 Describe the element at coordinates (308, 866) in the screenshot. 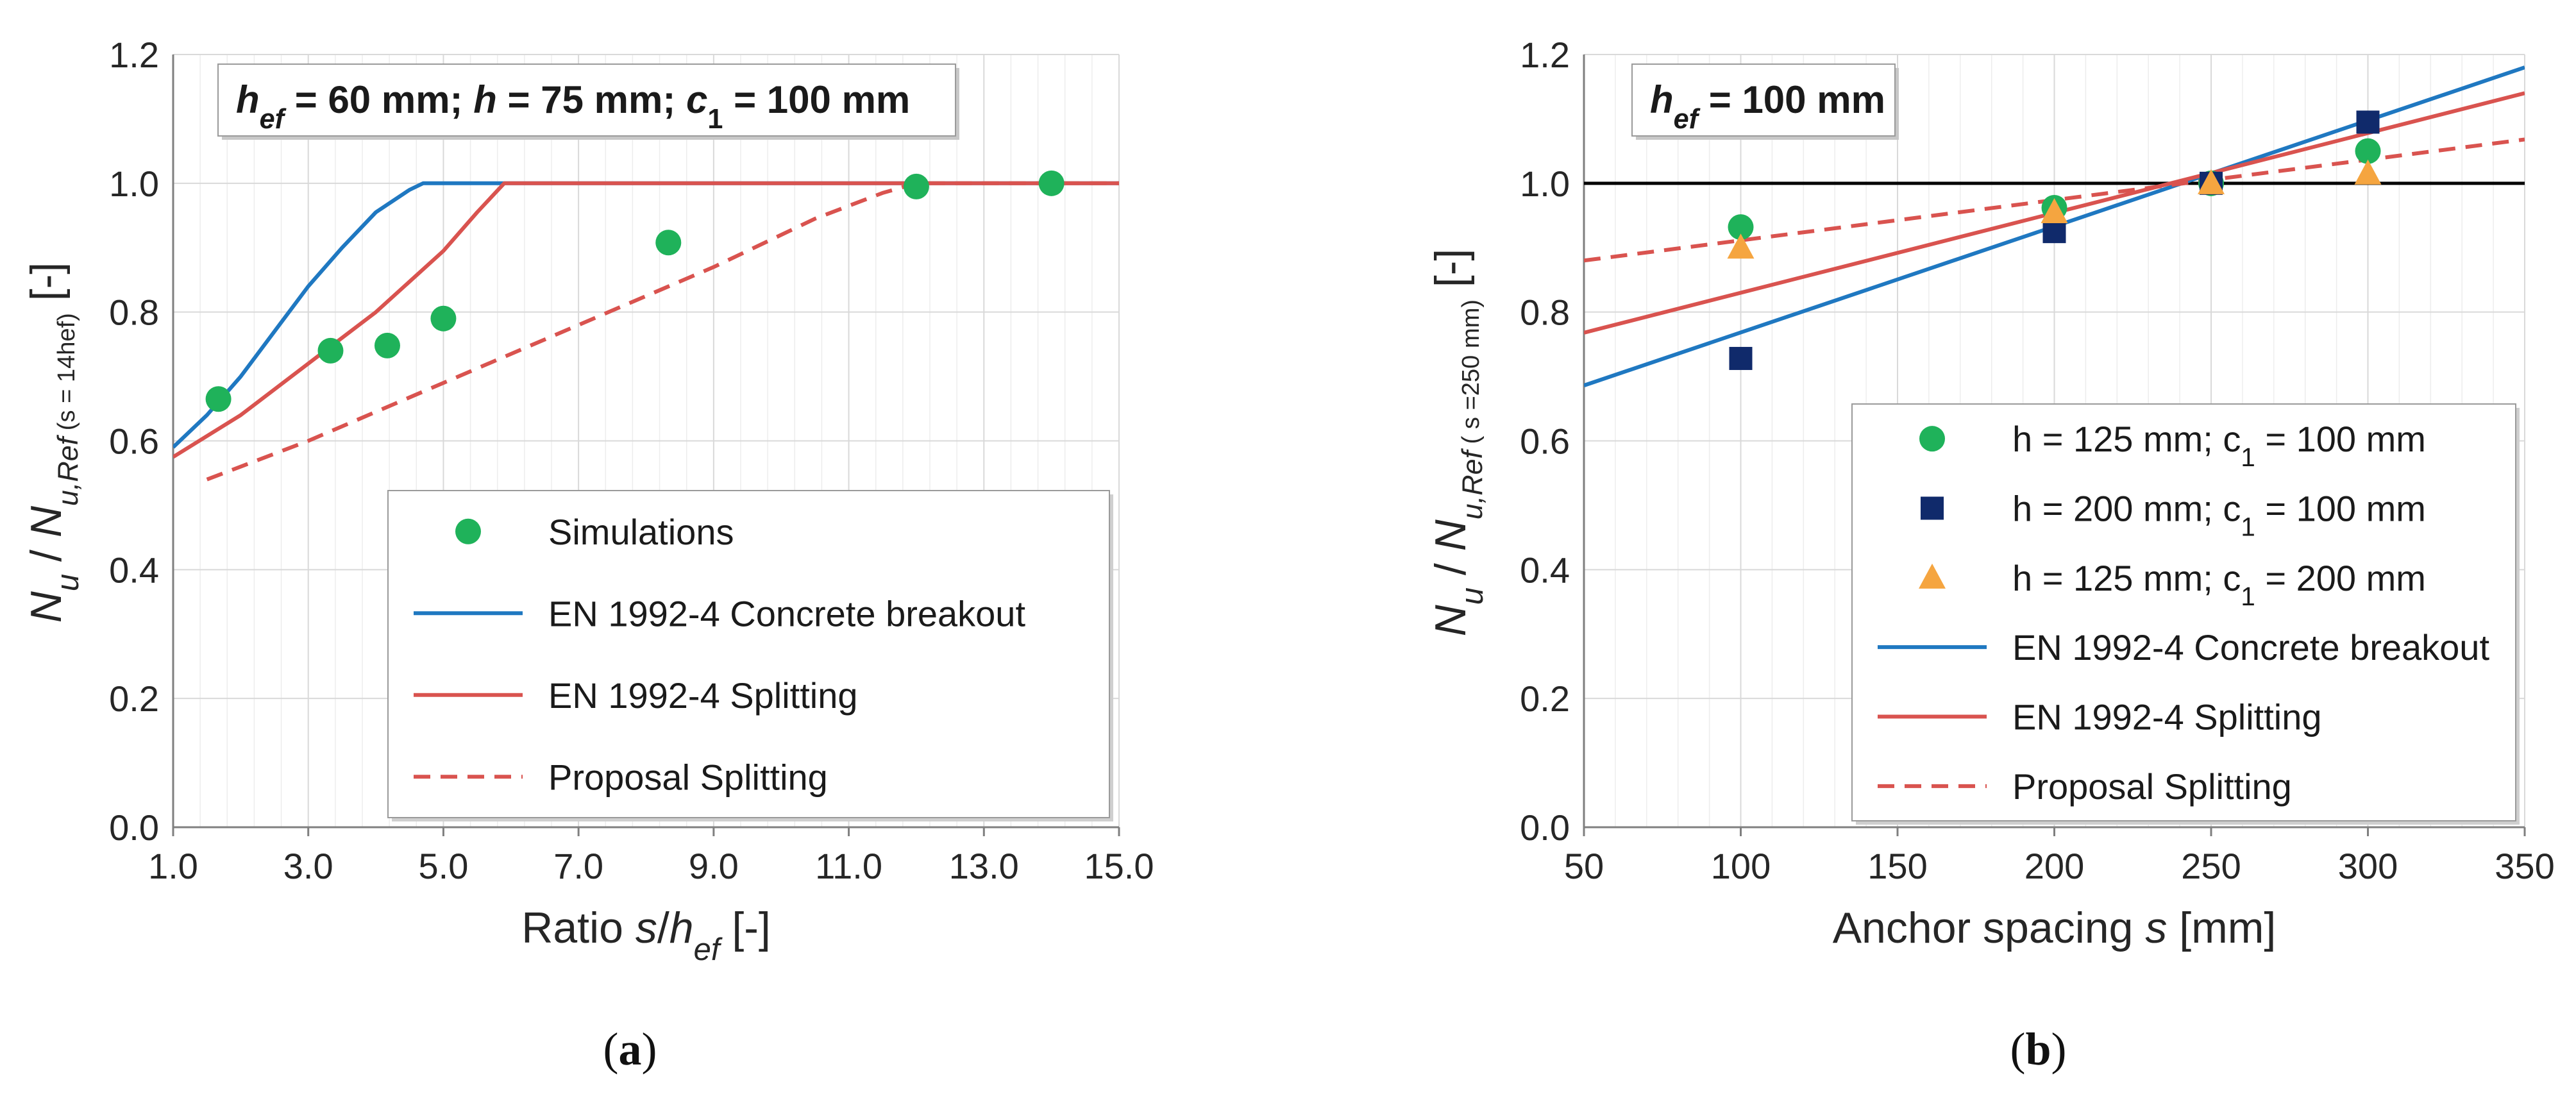

I see `x-tick-label: 3.0` at that location.